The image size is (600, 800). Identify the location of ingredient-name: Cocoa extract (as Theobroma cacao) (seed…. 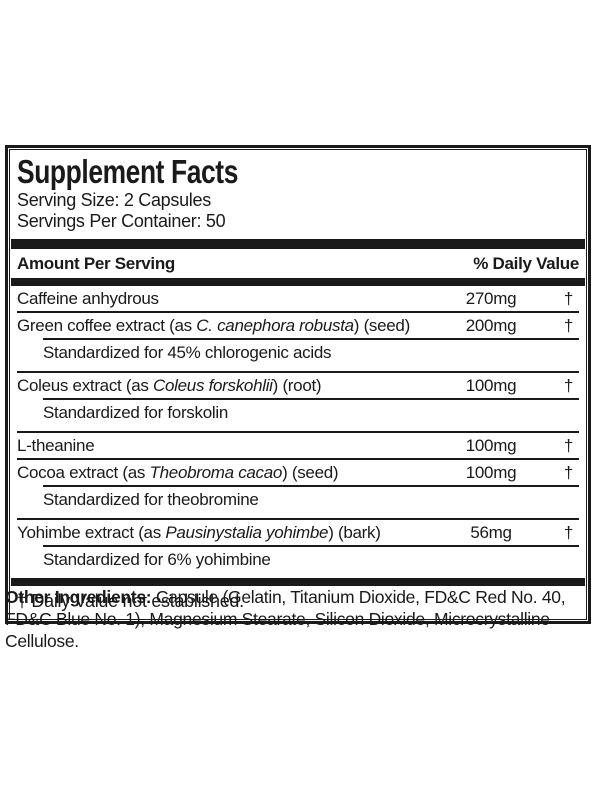
(178, 473).